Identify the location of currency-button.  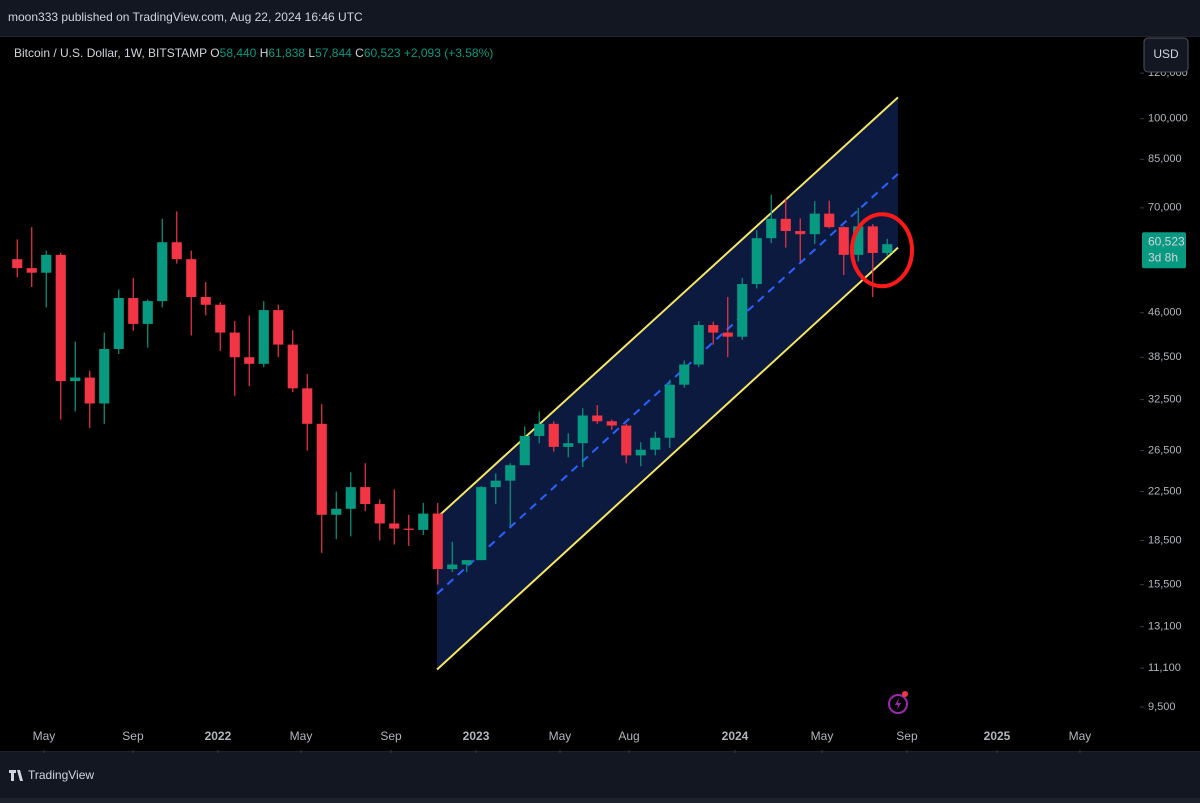
(1166, 55).